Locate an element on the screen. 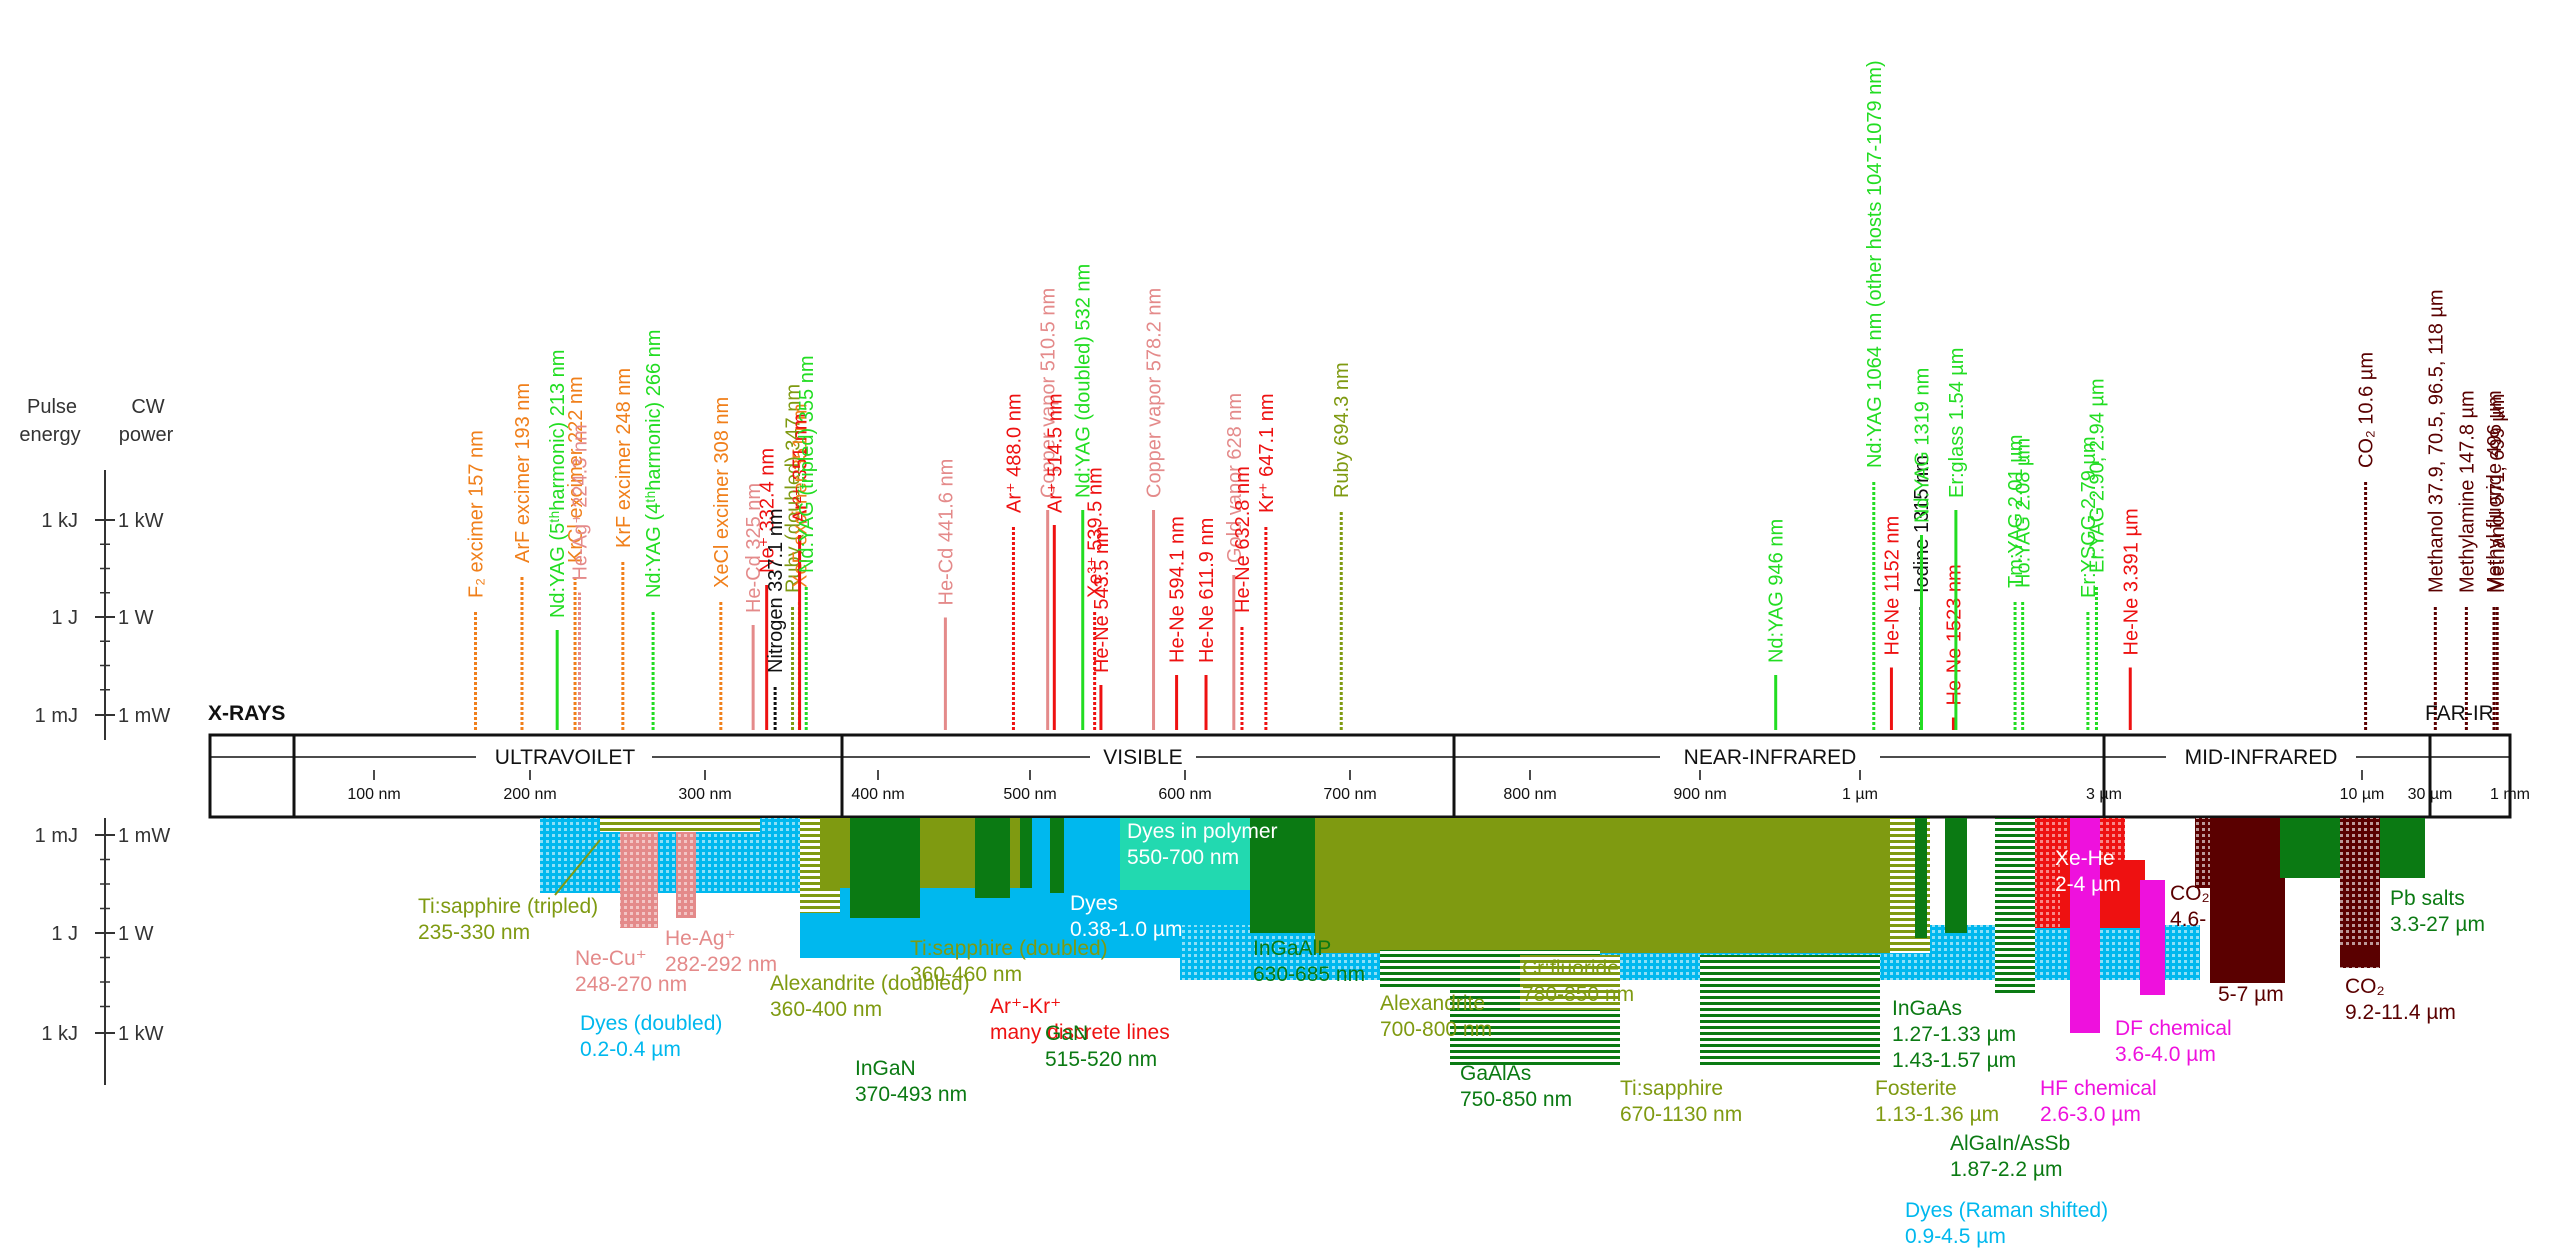  laser-label: He-Ne 3.391 µm is located at coordinates (2131, 581).